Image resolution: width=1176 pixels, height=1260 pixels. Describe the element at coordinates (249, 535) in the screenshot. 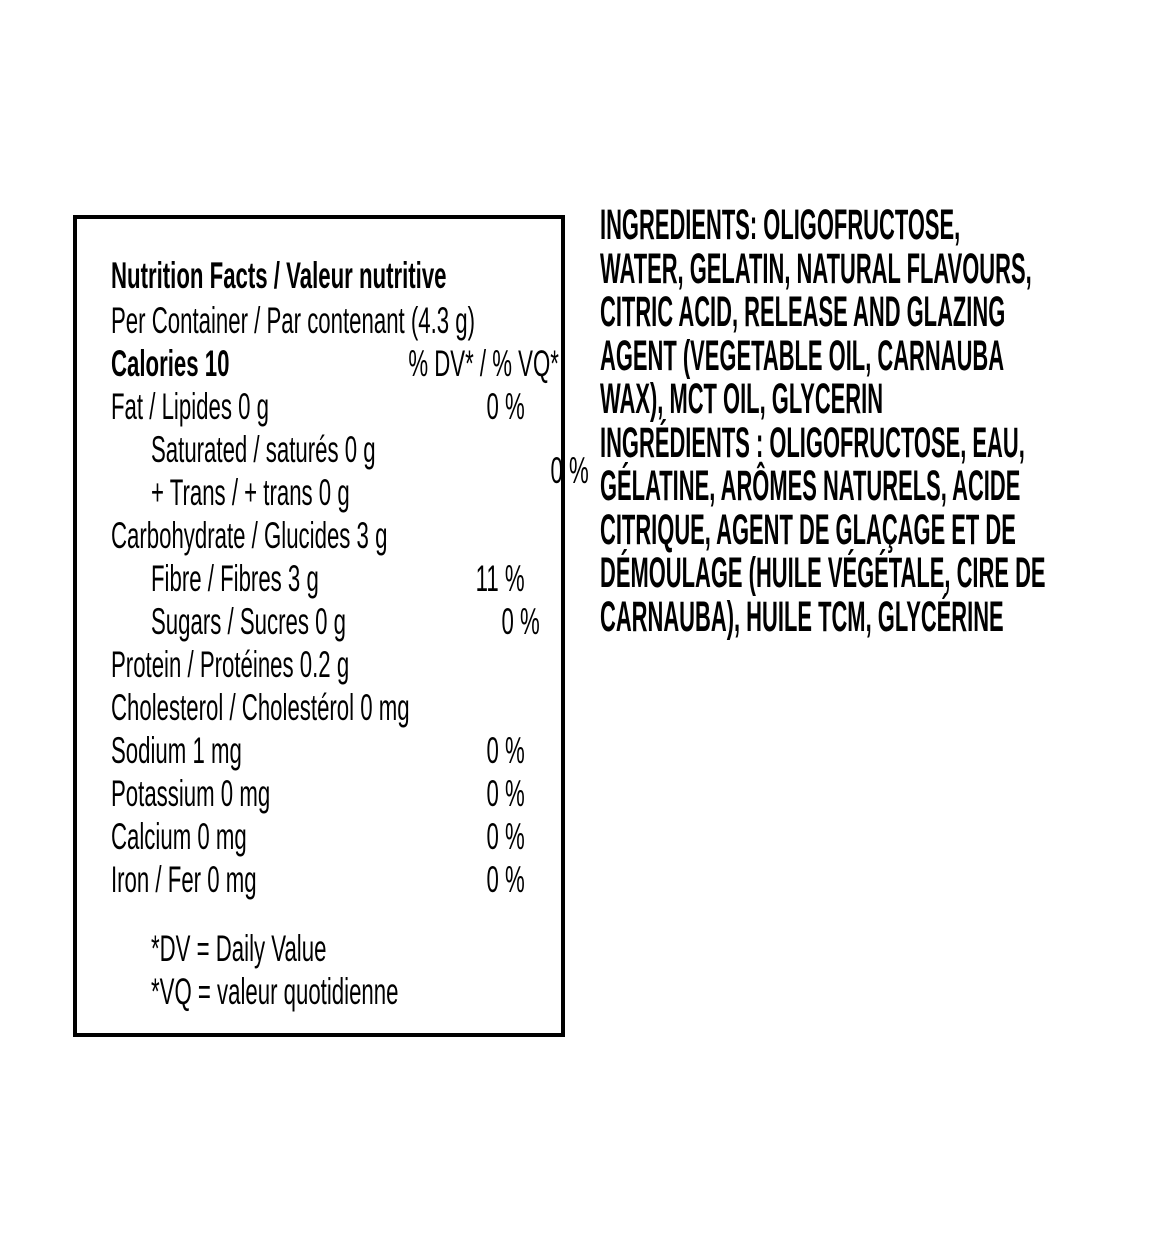

I see `nutrient-label: Carbohydrate / Glucides 3 g` at that location.